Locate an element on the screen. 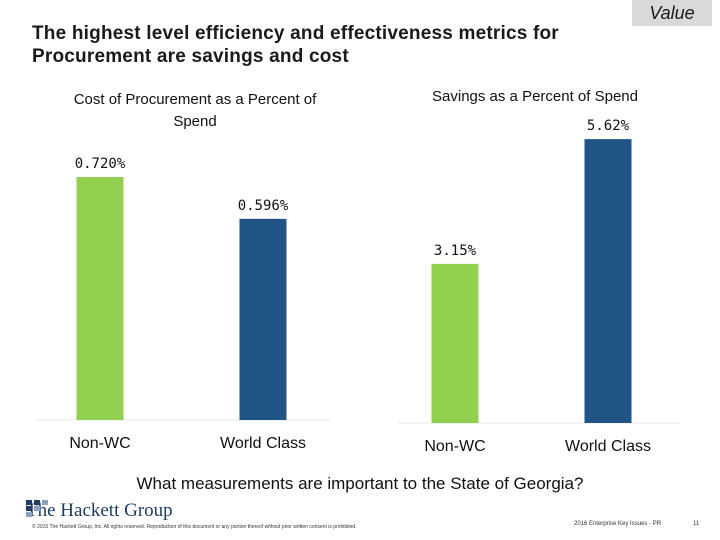 The image size is (720, 540). category-label-cost-1: World Class is located at coordinates (263, 443).